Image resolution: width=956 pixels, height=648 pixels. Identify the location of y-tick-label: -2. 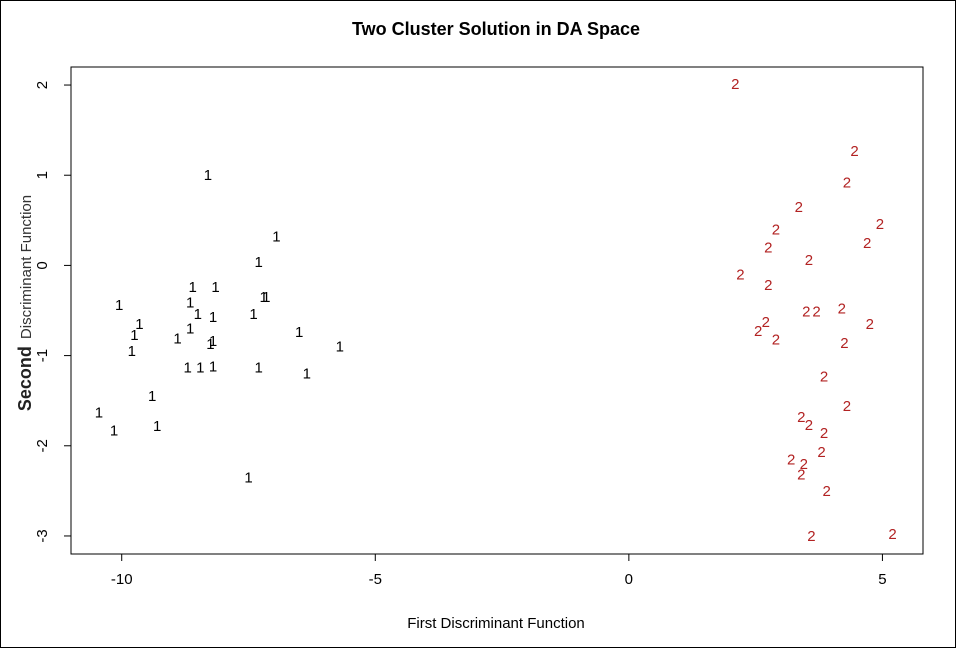
(42, 445).